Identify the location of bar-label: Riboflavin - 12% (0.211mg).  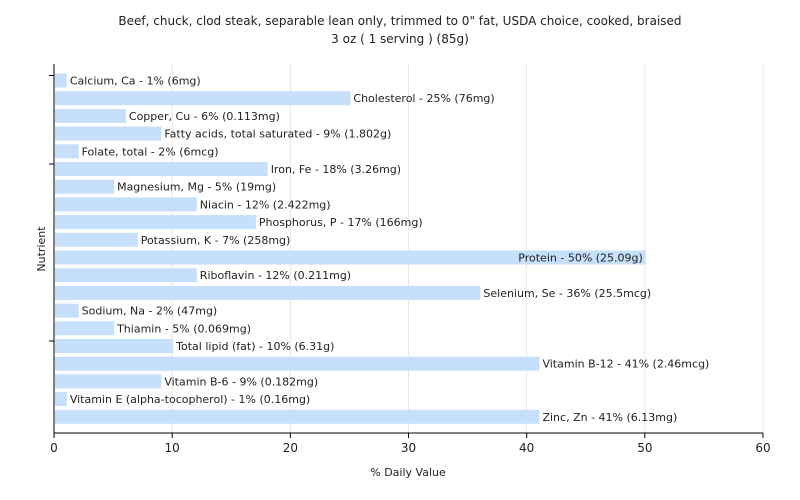
(275, 275).